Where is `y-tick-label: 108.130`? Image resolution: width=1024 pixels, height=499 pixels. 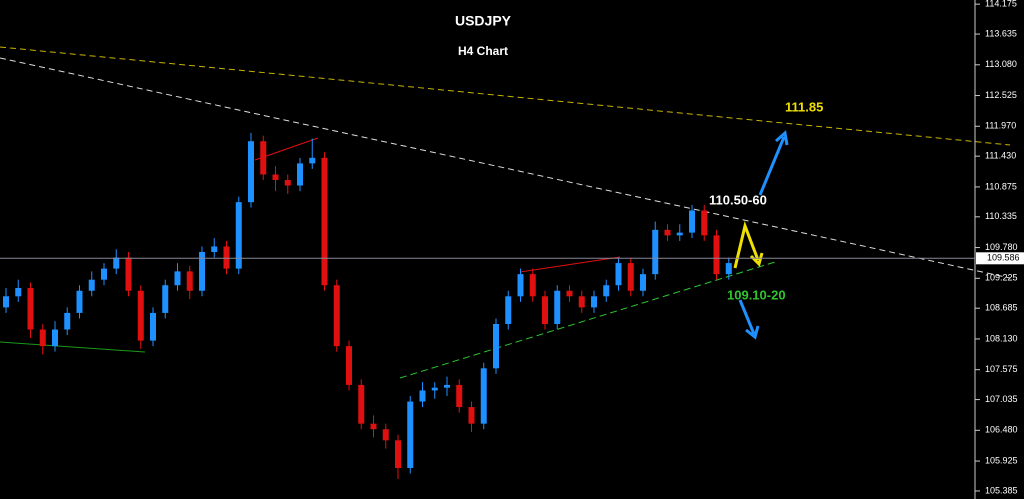 y-tick-label: 108.130 is located at coordinates (1001, 338).